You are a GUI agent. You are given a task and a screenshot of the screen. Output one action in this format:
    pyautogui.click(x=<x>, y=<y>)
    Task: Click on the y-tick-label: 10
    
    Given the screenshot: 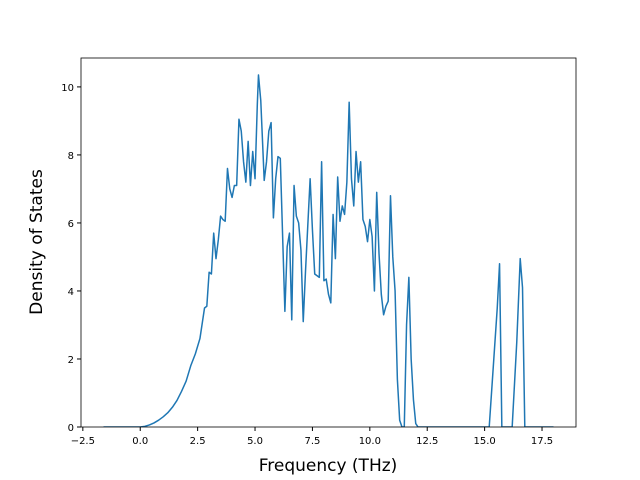 What is the action you would take?
    pyautogui.click(x=67, y=88)
    